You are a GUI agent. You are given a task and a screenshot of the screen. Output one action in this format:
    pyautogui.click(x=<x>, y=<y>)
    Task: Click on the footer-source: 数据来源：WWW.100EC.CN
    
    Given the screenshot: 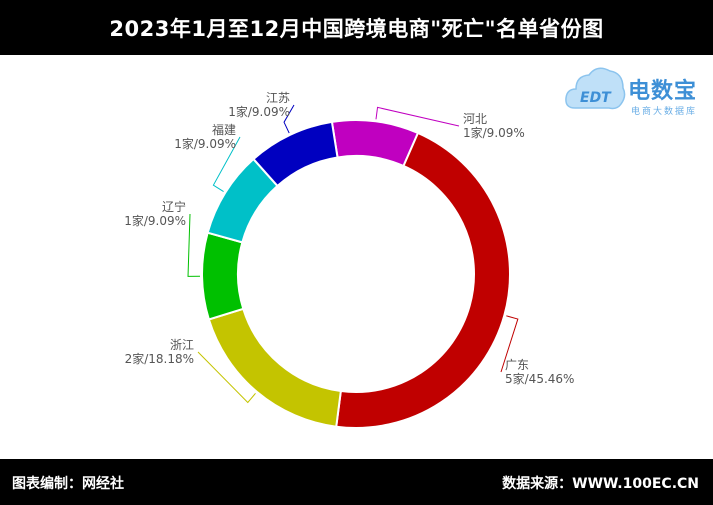 What is the action you would take?
    pyautogui.click(x=600, y=484)
    